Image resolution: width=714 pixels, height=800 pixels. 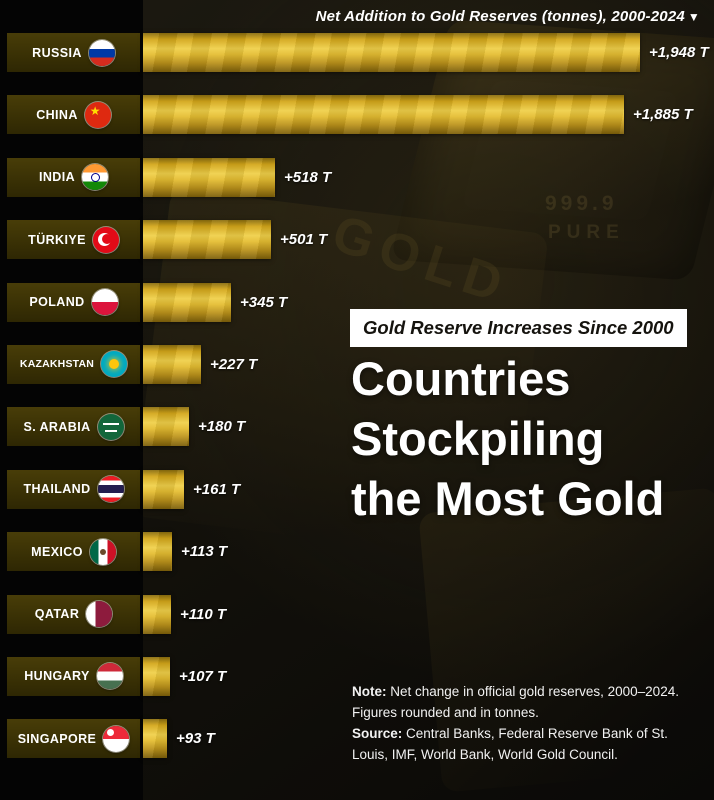 I want to click on table-row: POLAND +345 T, so click(x=357, y=302).